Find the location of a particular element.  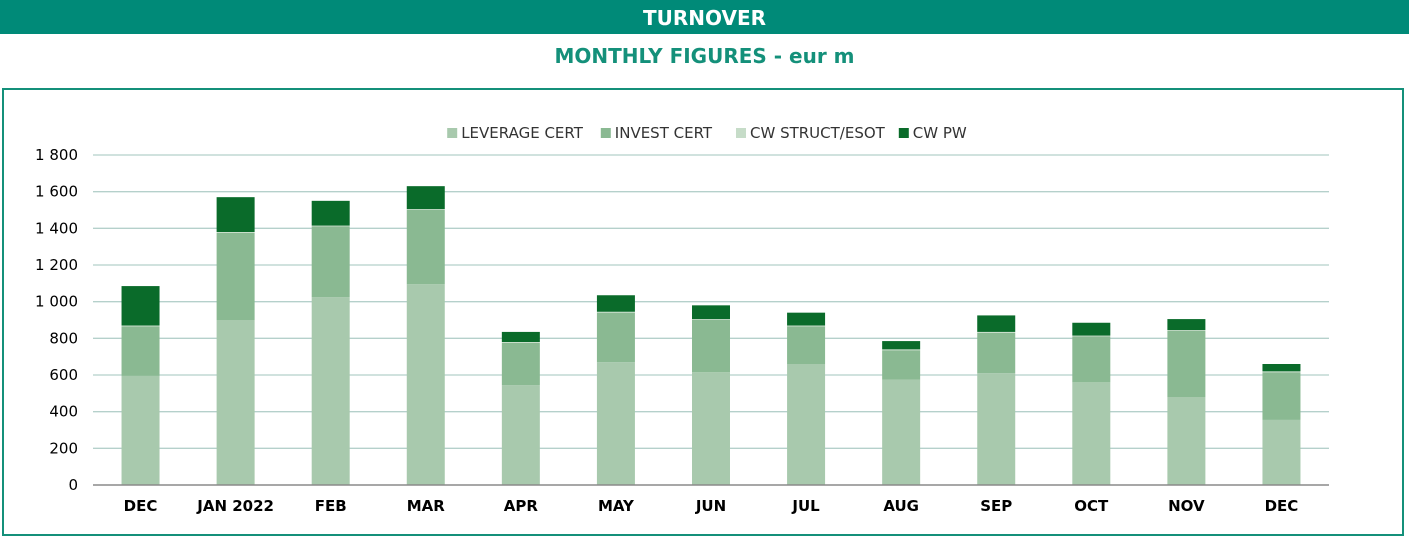

legend-item: CW STRUCT/ESOT is located at coordinates (811, 133).